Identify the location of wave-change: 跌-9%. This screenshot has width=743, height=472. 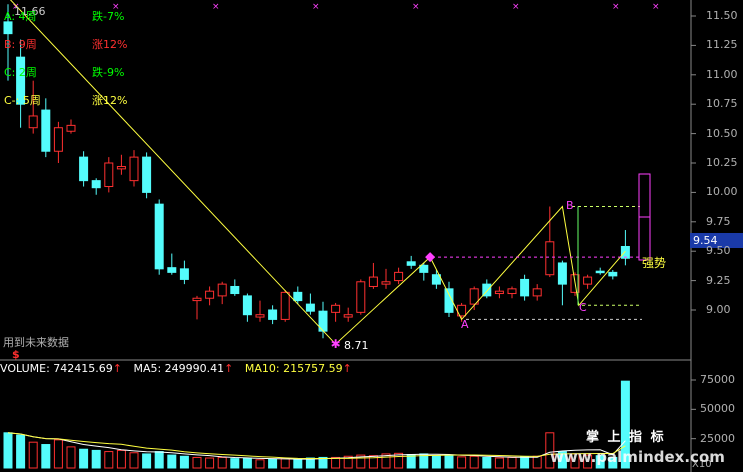
(108, 72).